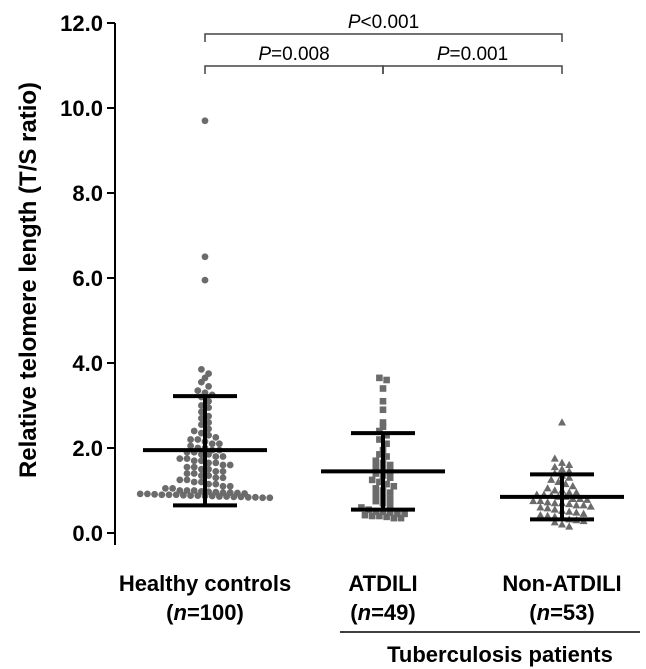  What do you see at coordinates (383, 458) in the screenshot?
I see `error-bars` at bounding box center [383, 458].